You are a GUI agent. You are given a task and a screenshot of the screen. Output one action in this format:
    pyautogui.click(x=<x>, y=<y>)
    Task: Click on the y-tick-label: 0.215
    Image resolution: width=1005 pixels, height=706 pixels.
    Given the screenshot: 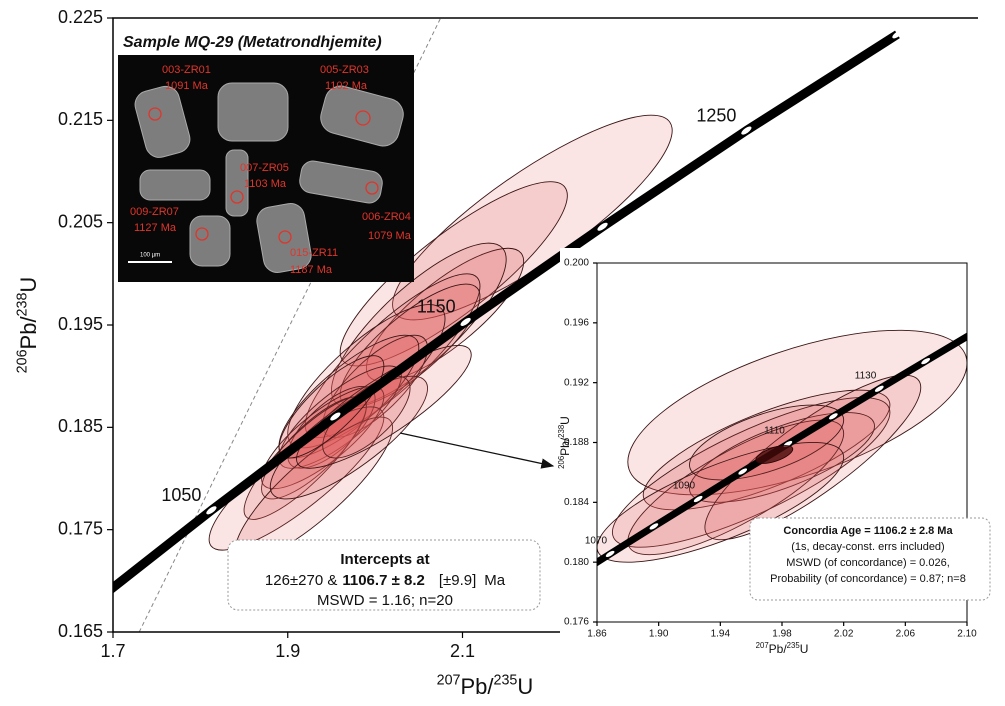 What is the action you would take?
    pyautogui.click(x=80, y=119)
    